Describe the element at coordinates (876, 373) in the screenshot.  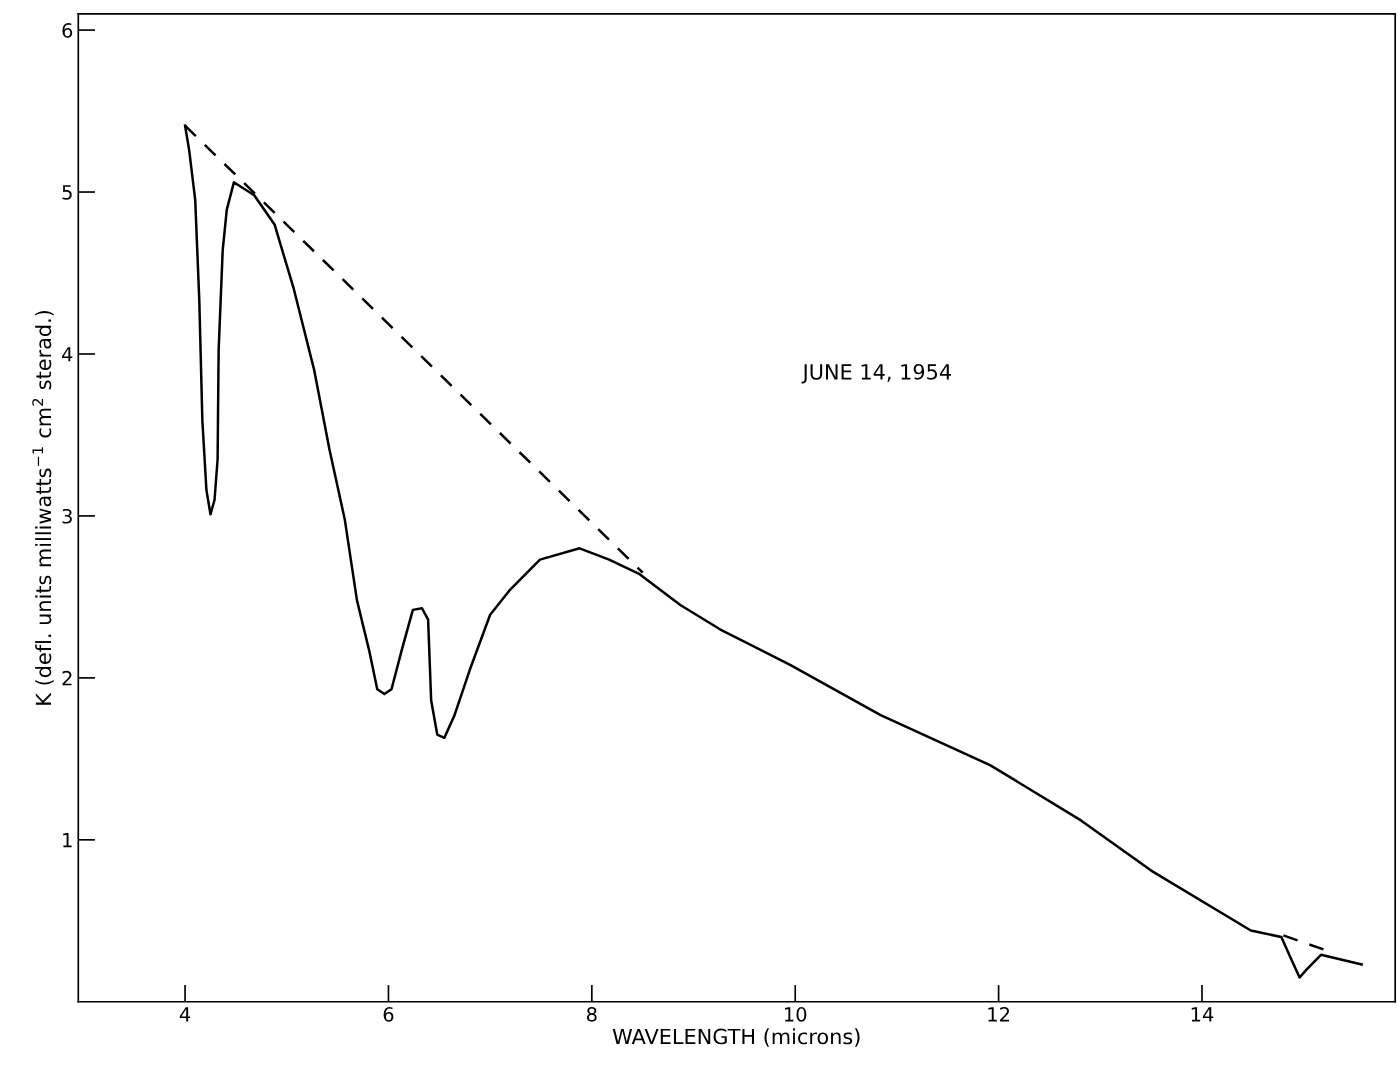
I see `annotation: JUNE 14, 1954` at that location.